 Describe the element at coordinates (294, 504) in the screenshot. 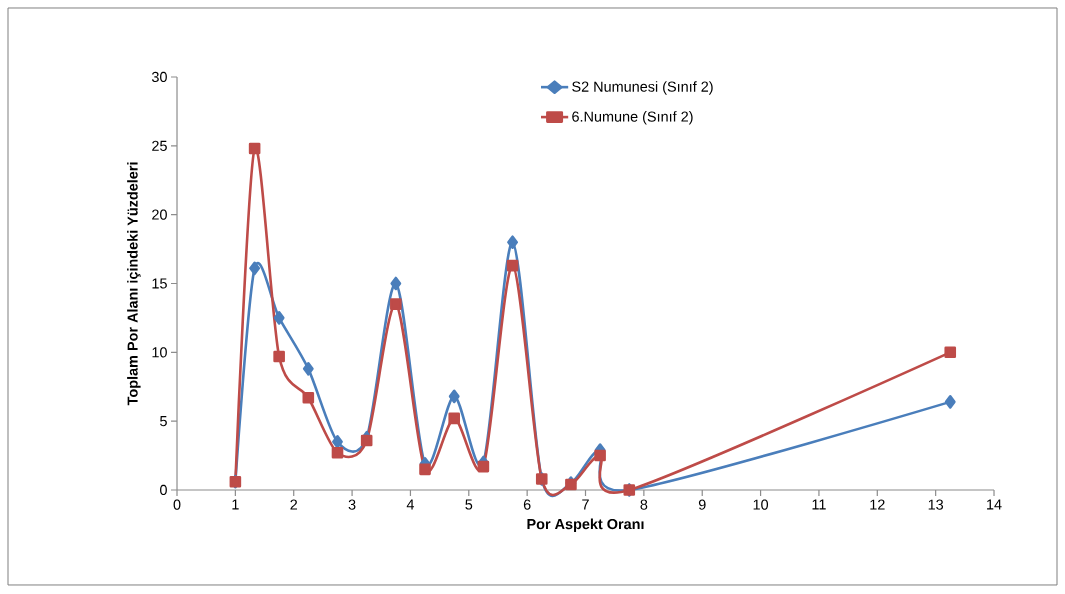

I see `x-tick-label: 2` at that location.